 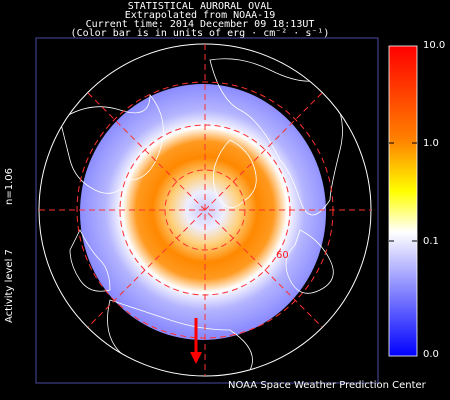 I want to click on colorbar-label-0-1: 0.1, so click(x=431, y=241).